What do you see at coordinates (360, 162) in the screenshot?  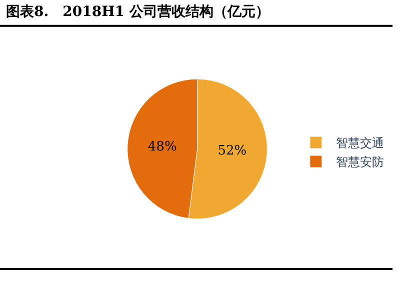 I see `legend-label: 智慧安防` at bounding box center [360, 162].